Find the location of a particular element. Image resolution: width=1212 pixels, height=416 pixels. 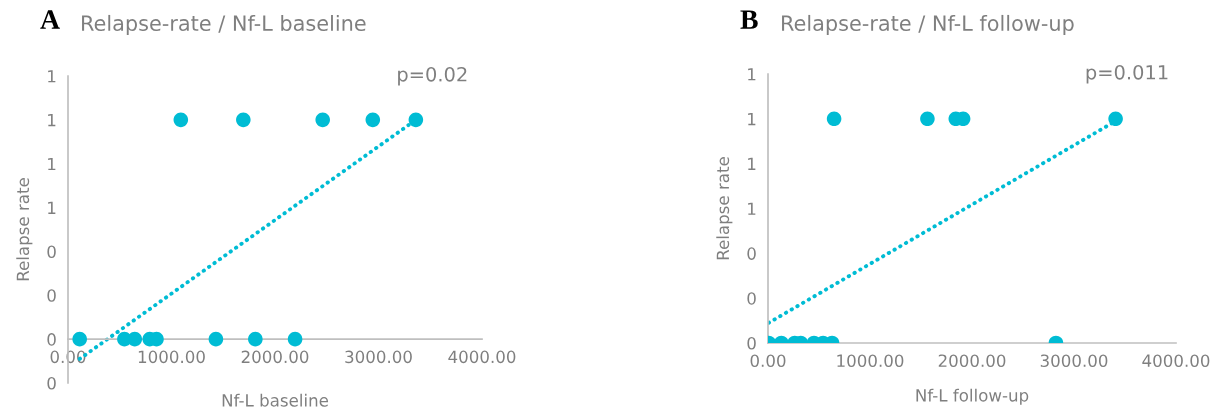

x-axis-title: Nf-L follow-up is located at coordinates (972, 396).